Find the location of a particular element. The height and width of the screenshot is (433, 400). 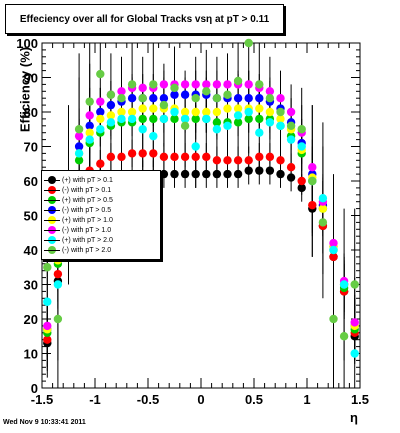

y-tick-label: 30 is located at coordinates (31, 285).